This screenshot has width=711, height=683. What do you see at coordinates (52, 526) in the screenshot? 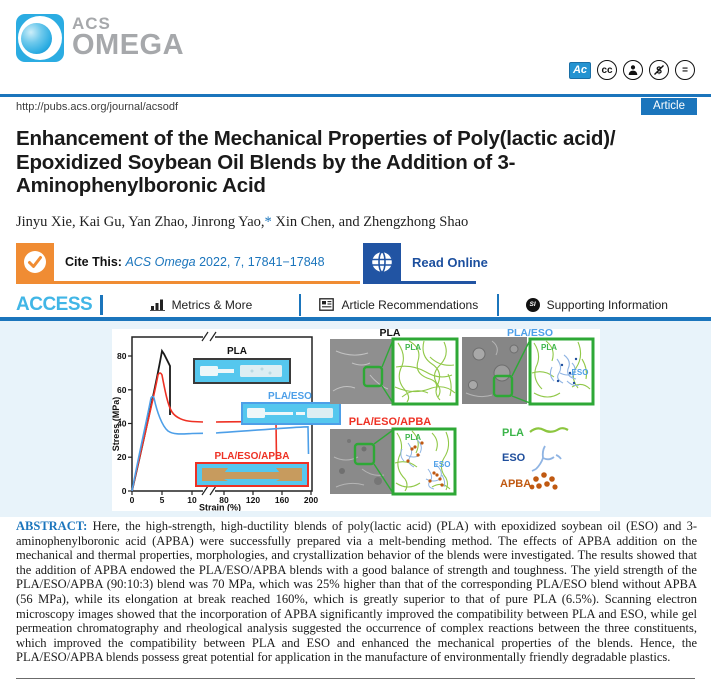
I see `abstract-heading: ABSTRACT:` at bounding box center [52, 526].